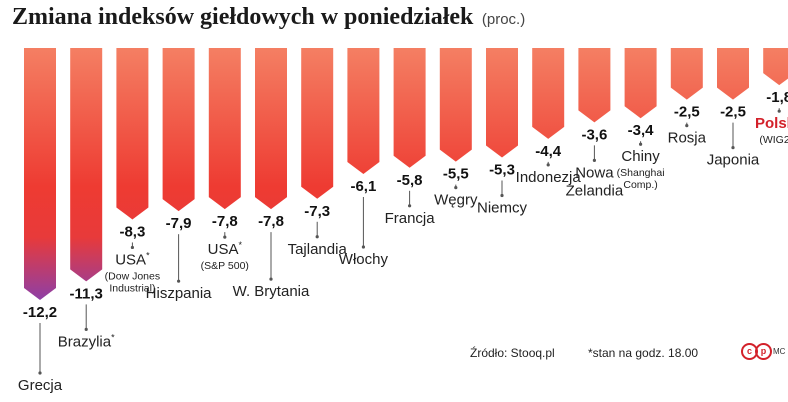 Image resolution: width=788 pixels, height=402 pixels. I want to click on value-label: -4,4, so click(548, 151).